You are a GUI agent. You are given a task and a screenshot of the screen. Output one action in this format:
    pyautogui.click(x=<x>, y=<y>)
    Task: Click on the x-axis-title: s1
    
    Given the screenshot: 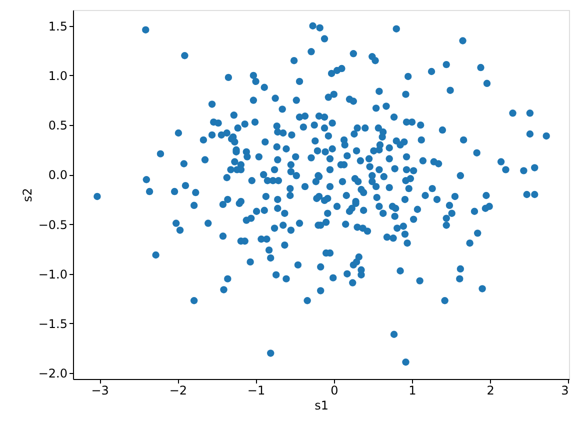 What is the action you would take?
    pyautogui.click(x=321, y=405)
    